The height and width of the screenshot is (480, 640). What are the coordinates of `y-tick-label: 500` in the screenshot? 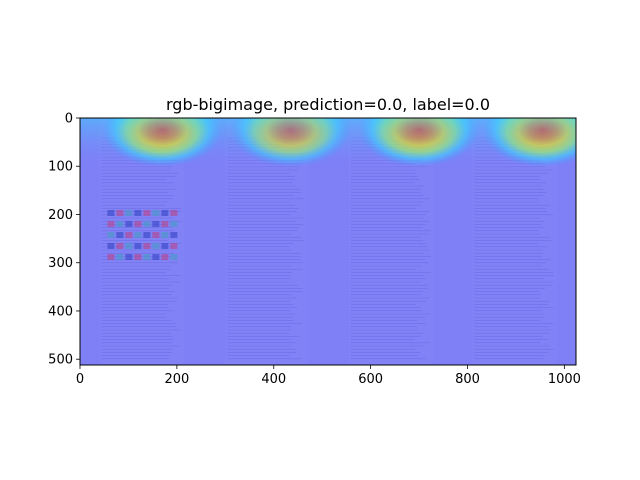 It's located at (60, 360).